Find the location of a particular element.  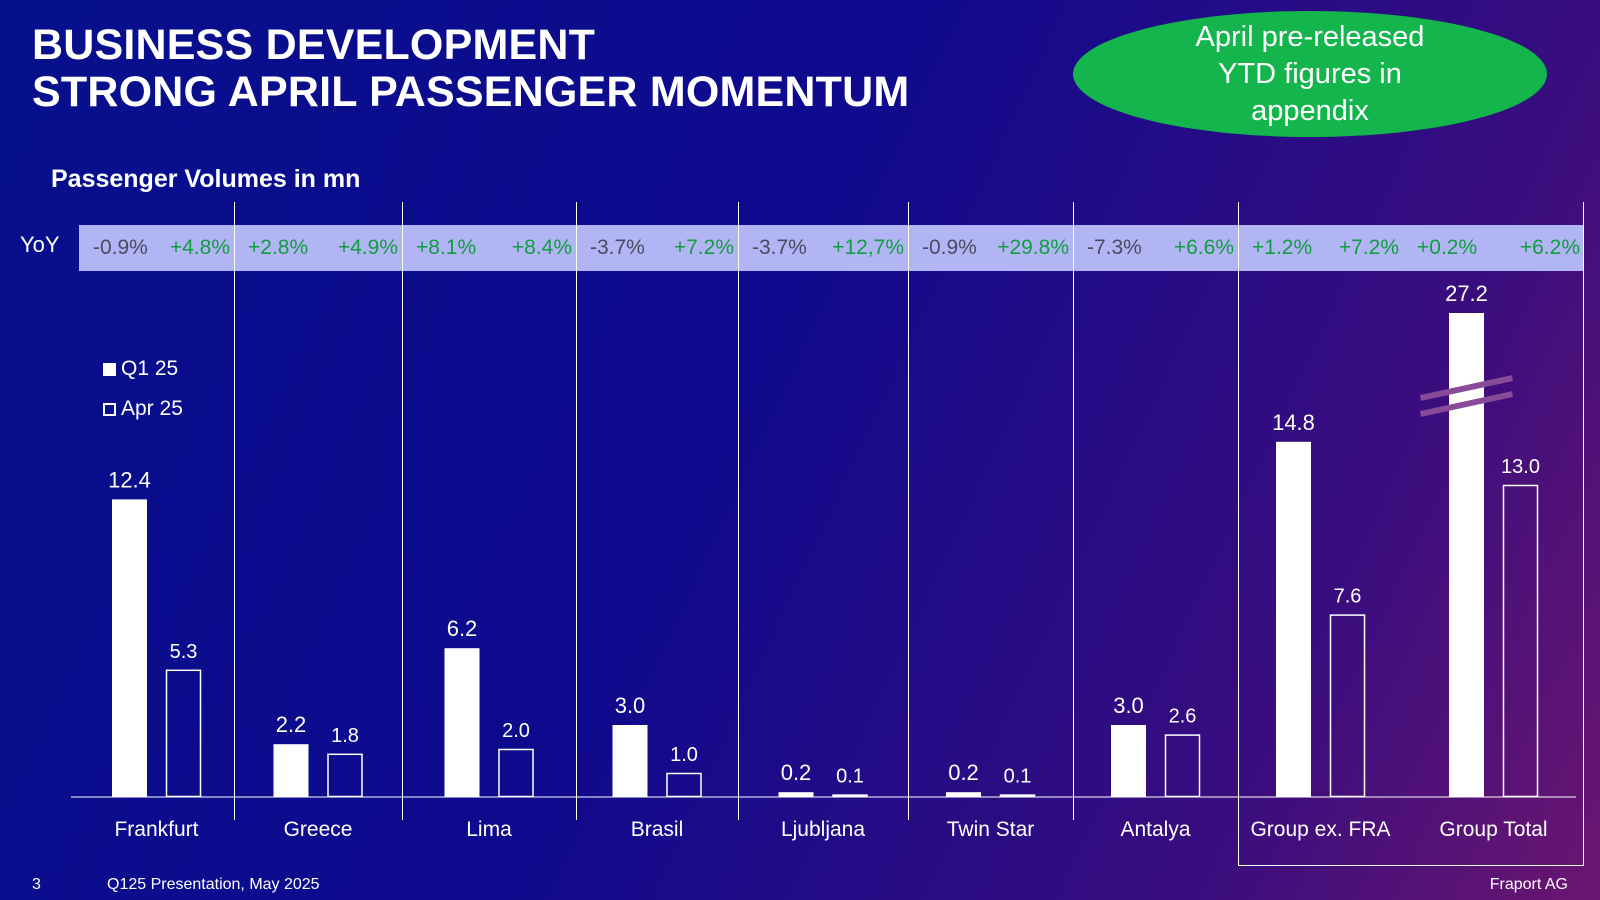

title-line-1: BUSINESS DEVELOPMENT is located at coordinates (314, 45).